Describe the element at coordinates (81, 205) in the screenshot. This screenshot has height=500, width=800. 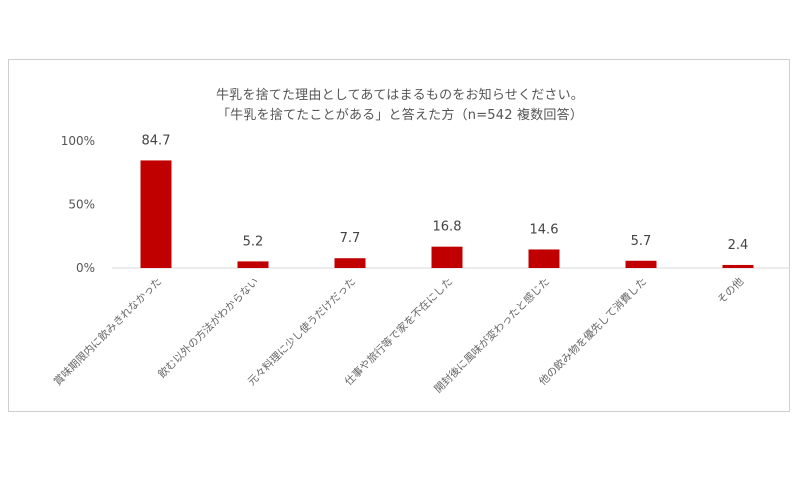
I see `y-tick-label: 50%` at that location.